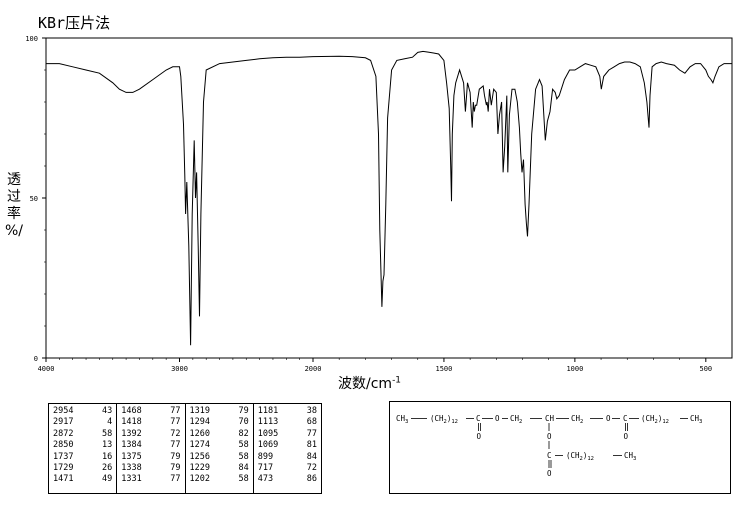 The image size is (737, 510). Describe the element at coordinates (131, 433) in the screenshot. I see `peak-wavenumber: 1392` at that location.